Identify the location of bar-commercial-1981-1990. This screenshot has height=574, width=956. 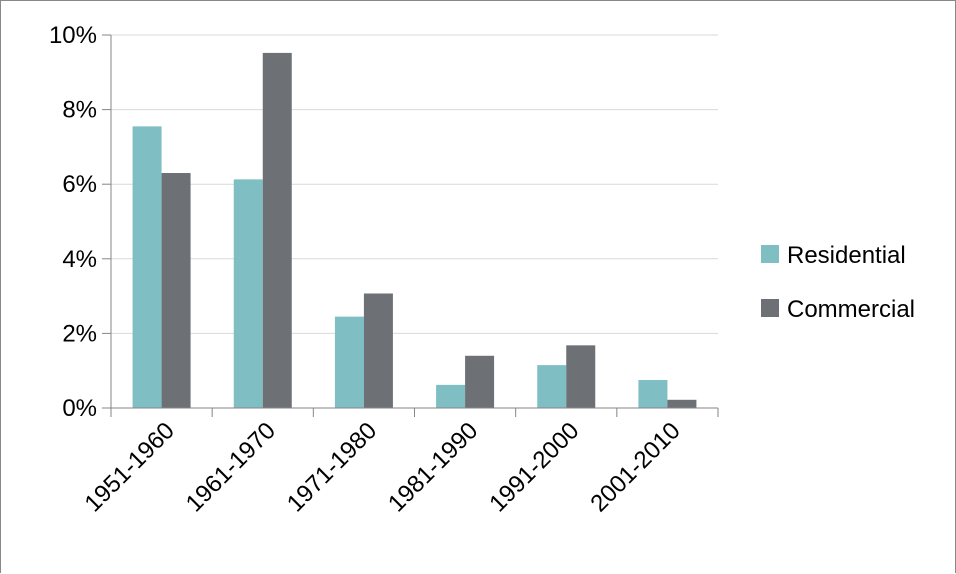
(480, 381).